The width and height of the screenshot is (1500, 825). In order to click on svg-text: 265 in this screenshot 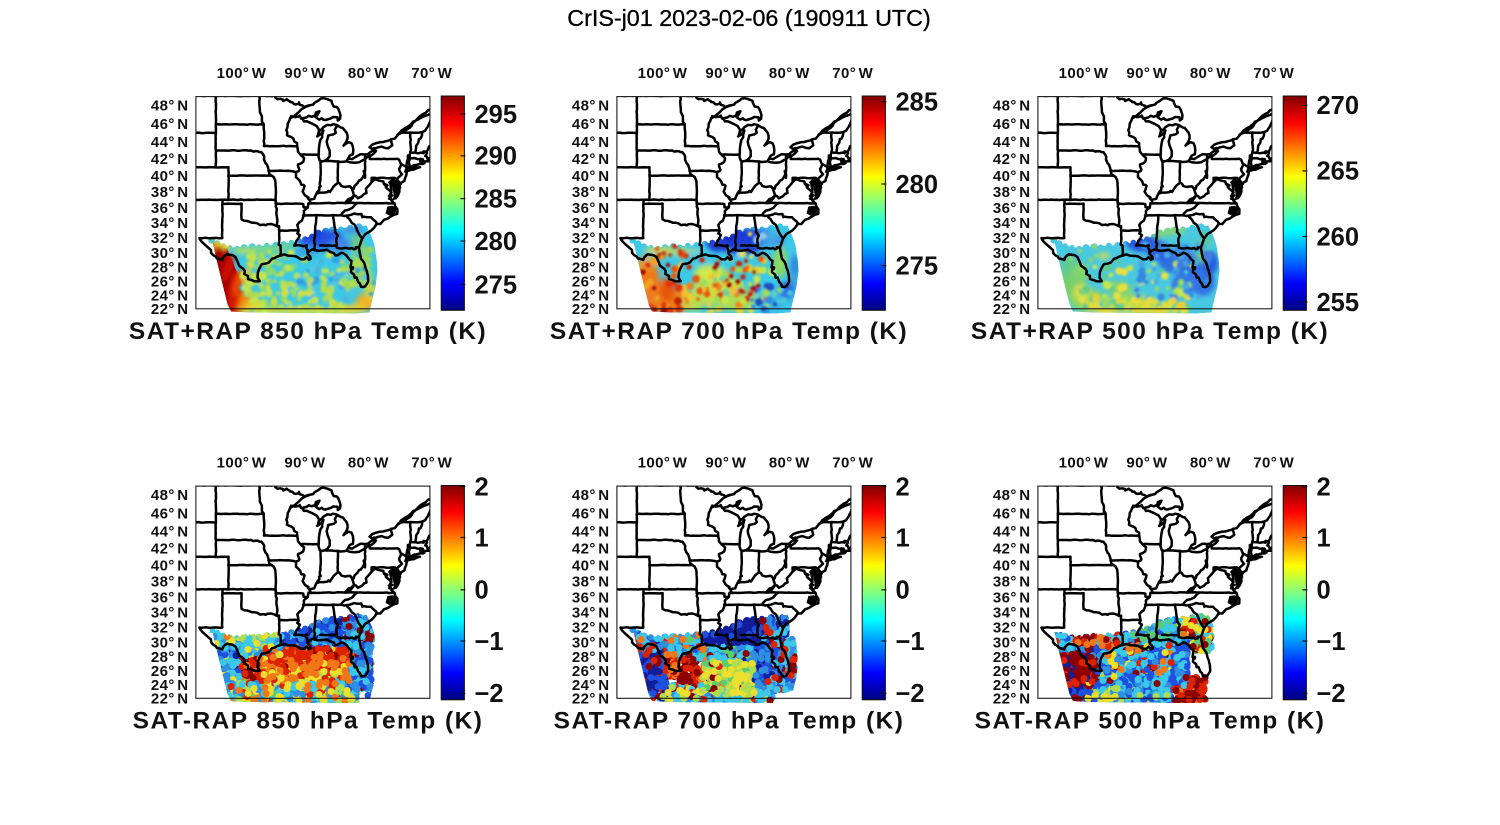, I will do `click(1338, 172)`.